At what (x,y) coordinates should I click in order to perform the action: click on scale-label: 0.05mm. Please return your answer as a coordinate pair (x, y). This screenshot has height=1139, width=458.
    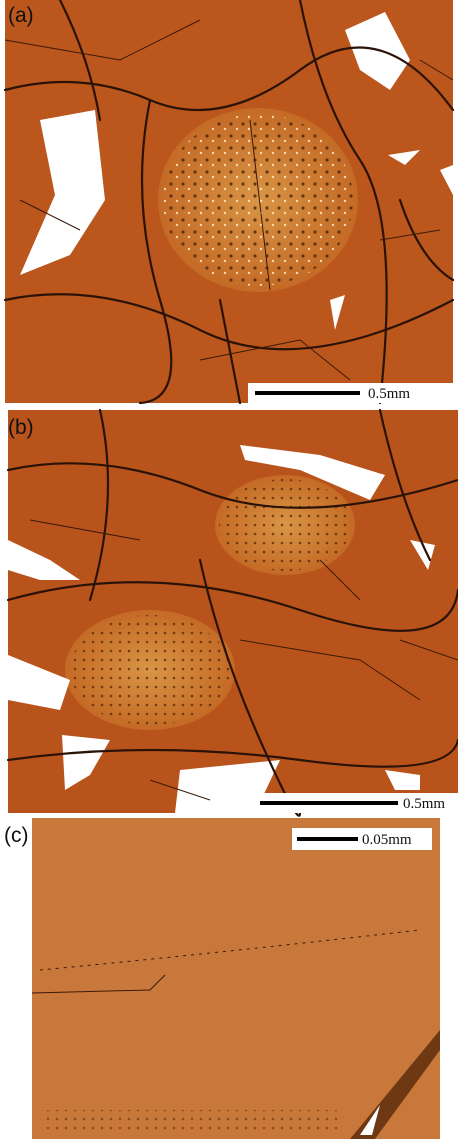
    Looking at the image, I should click on (387, 840).